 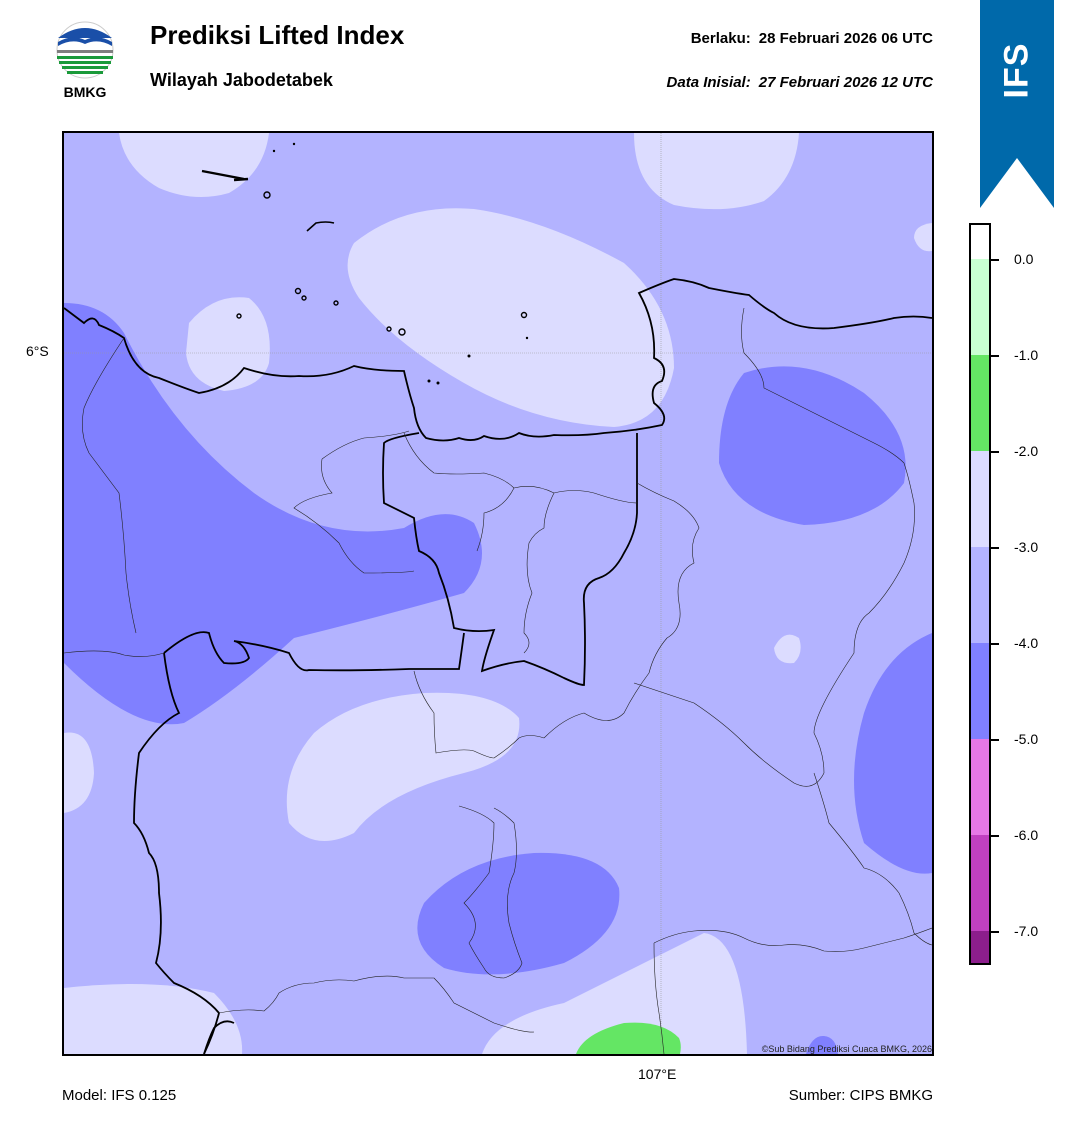 I want to click on colorbar-tick-label: 0.0, so click(x=1024, y=259).